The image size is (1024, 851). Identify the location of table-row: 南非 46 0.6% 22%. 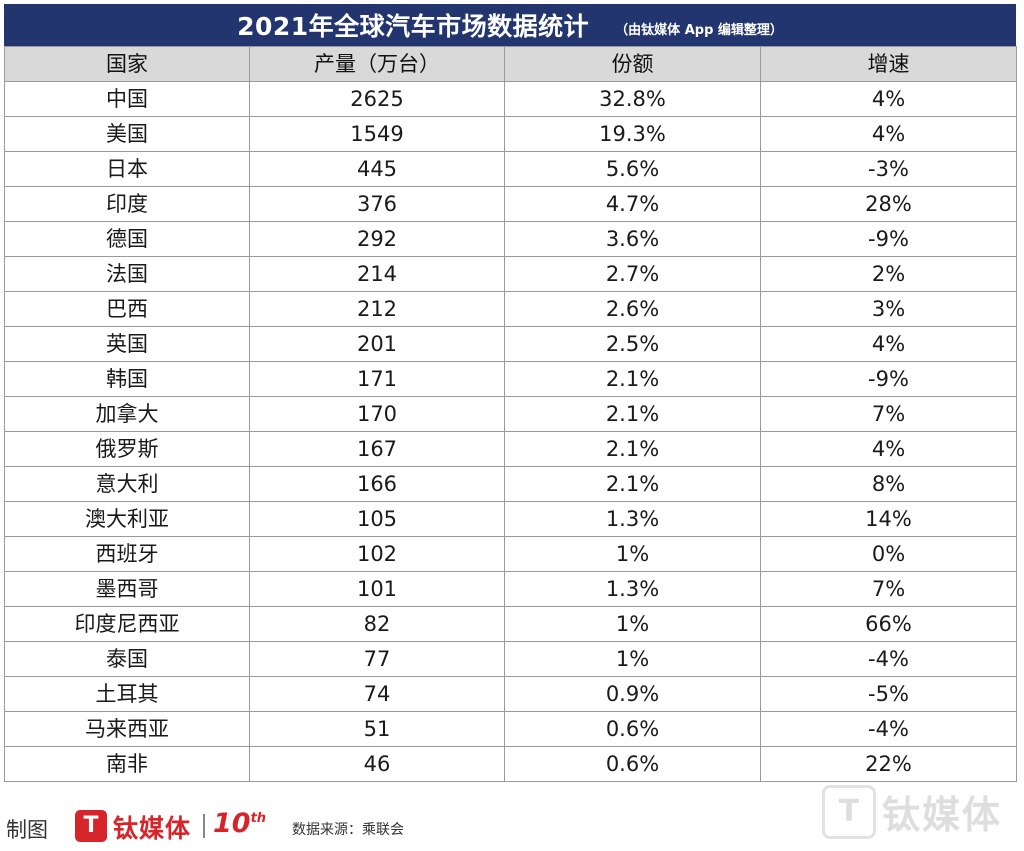
(510, 764).